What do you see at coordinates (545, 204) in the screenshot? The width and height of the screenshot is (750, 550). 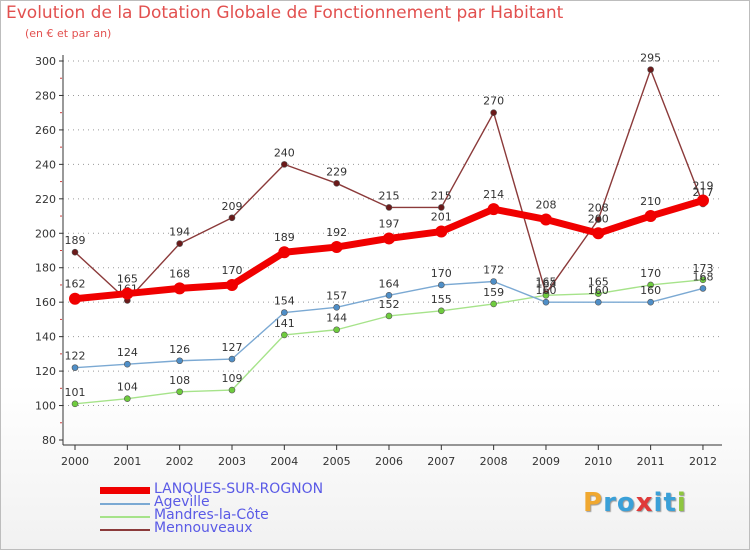 I see `data-label-lanques-sur-rognon: 208` at bounding box center [545, 204].